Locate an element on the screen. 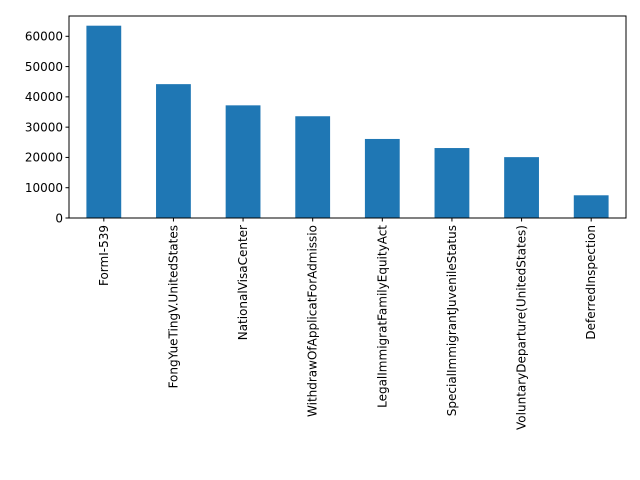 This screenshot has height=480, width=640. y-tick-label: 40000 is located at coordinates (44, 97).